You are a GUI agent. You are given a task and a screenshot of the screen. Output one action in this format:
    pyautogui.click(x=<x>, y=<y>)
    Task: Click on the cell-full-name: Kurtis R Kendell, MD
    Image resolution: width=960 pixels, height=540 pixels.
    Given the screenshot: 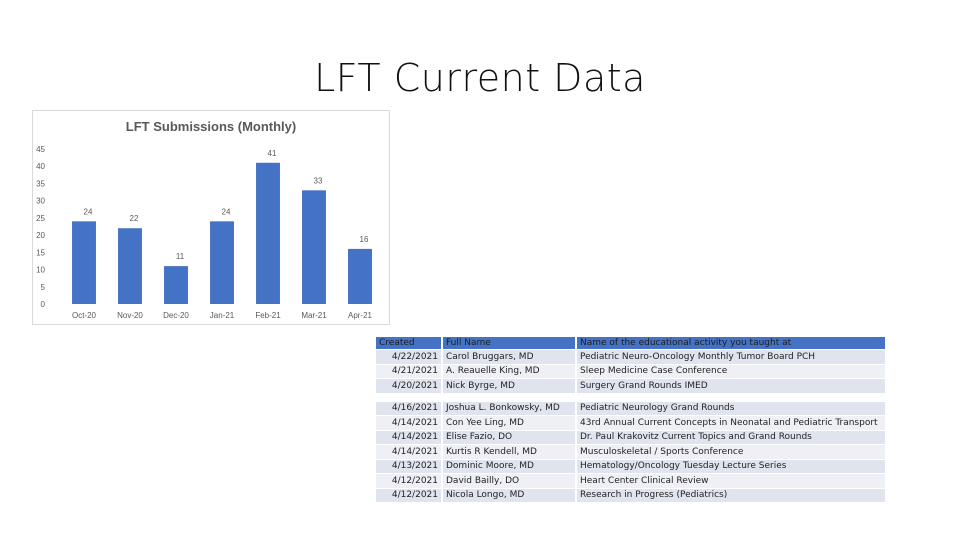 What is the action you would take?
    pyautogui.click(x=509, y=452)
    